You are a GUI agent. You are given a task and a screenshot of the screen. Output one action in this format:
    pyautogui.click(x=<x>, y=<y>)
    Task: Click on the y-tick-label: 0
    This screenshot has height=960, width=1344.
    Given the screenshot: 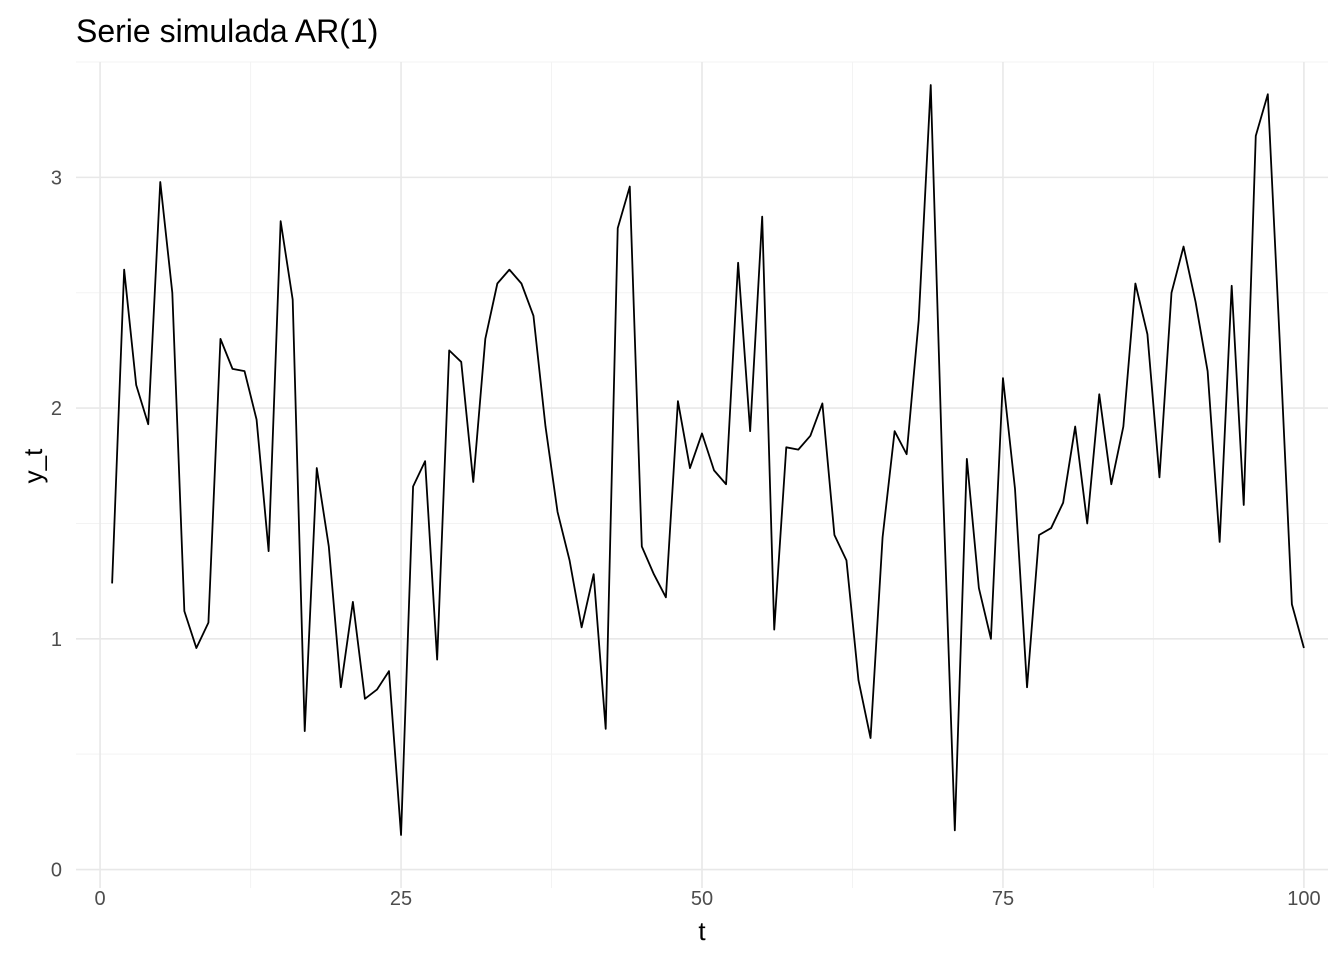 What is the action you would take?
    pyautogui.click(x=56, y=871)
    